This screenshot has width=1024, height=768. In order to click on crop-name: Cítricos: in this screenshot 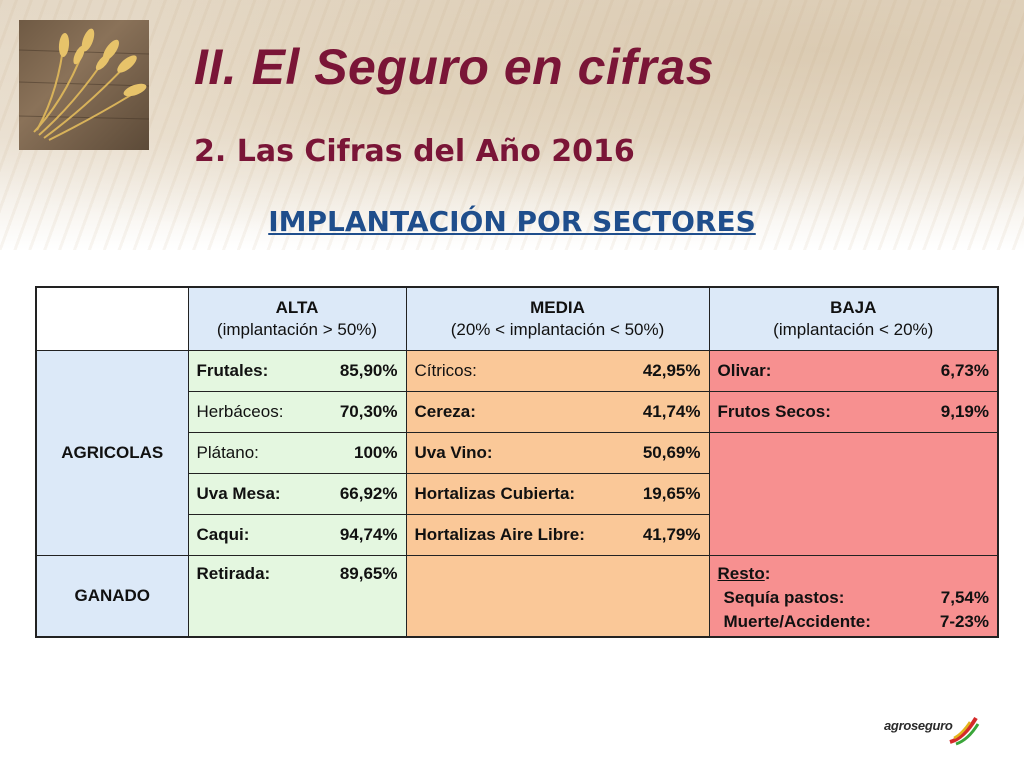, I will do `click(445, 370)`.